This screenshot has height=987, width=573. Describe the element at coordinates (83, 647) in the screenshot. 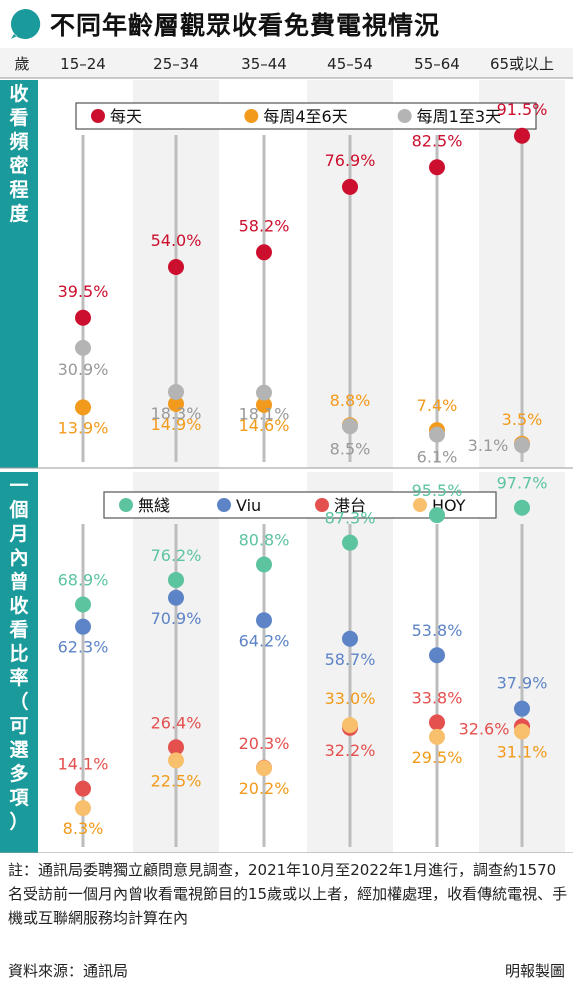

I see `data-label: 62.3%` at that location.